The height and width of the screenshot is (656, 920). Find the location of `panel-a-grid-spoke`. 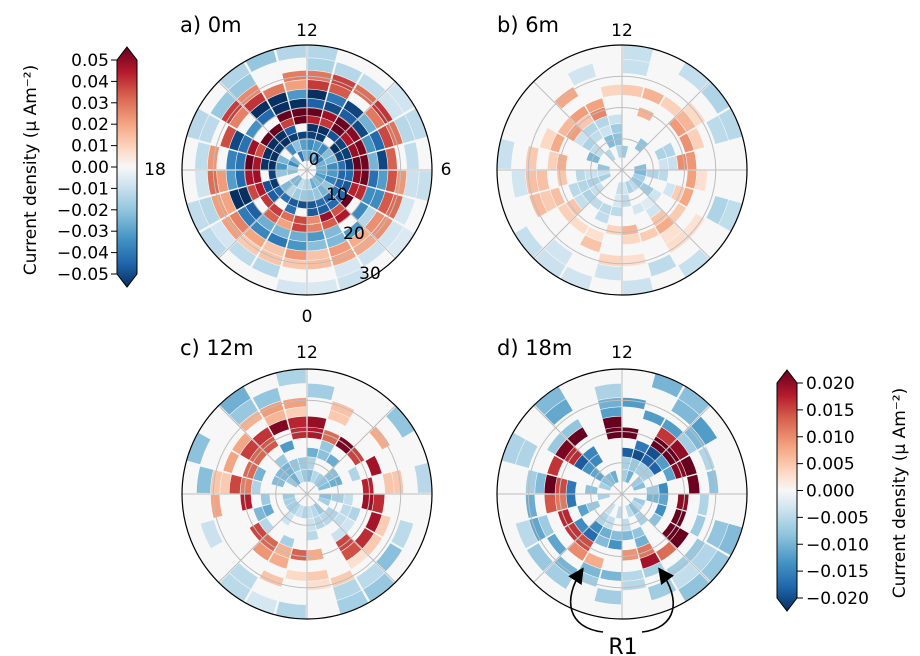

panel-a-grid-spoke is located at coordinates (263, 214).